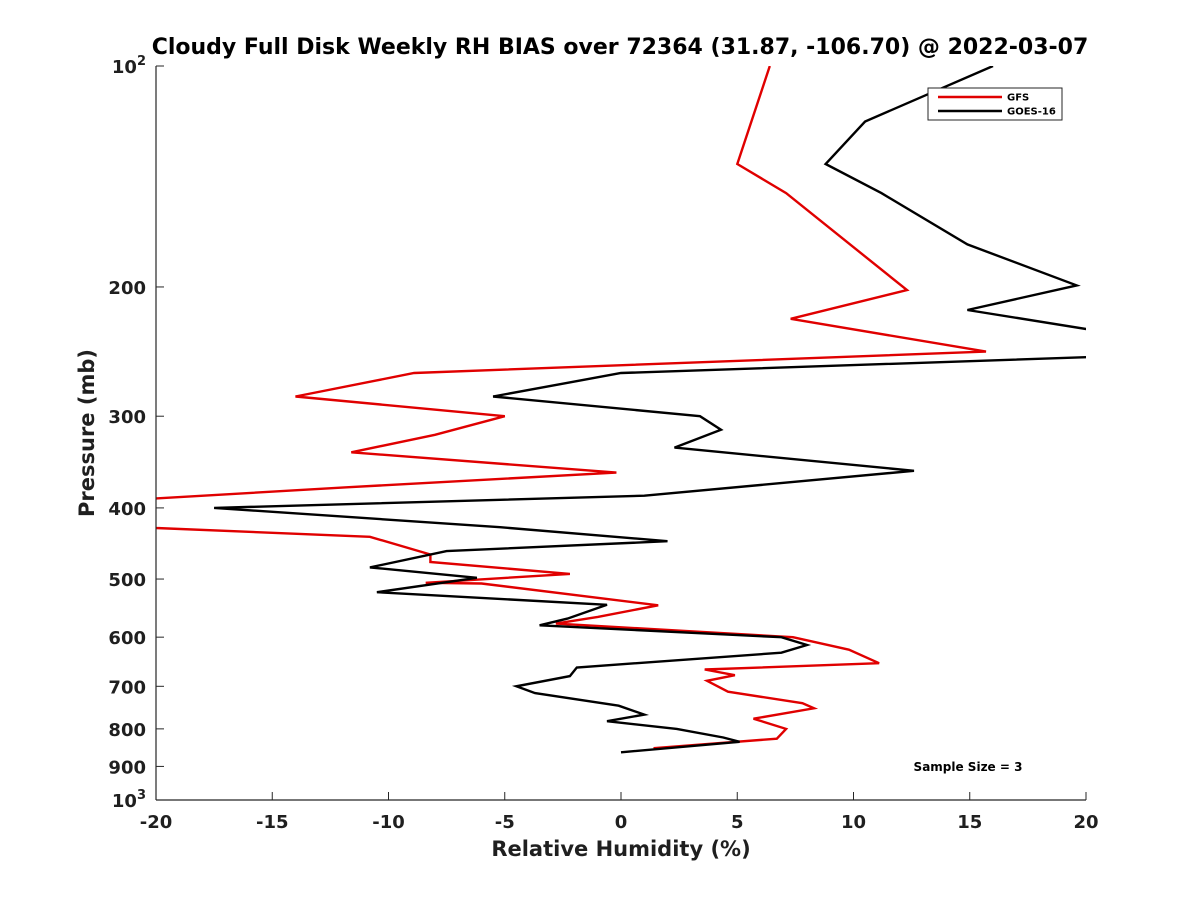  I want to click on y-tick-label: 400, so click(127, 509).